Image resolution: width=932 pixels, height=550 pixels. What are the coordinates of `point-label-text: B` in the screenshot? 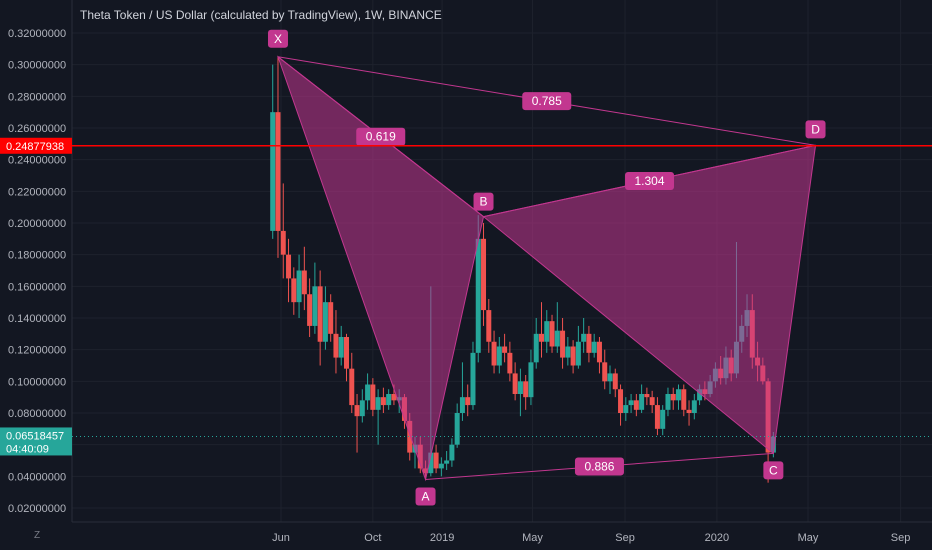 It's located at (484, 202).